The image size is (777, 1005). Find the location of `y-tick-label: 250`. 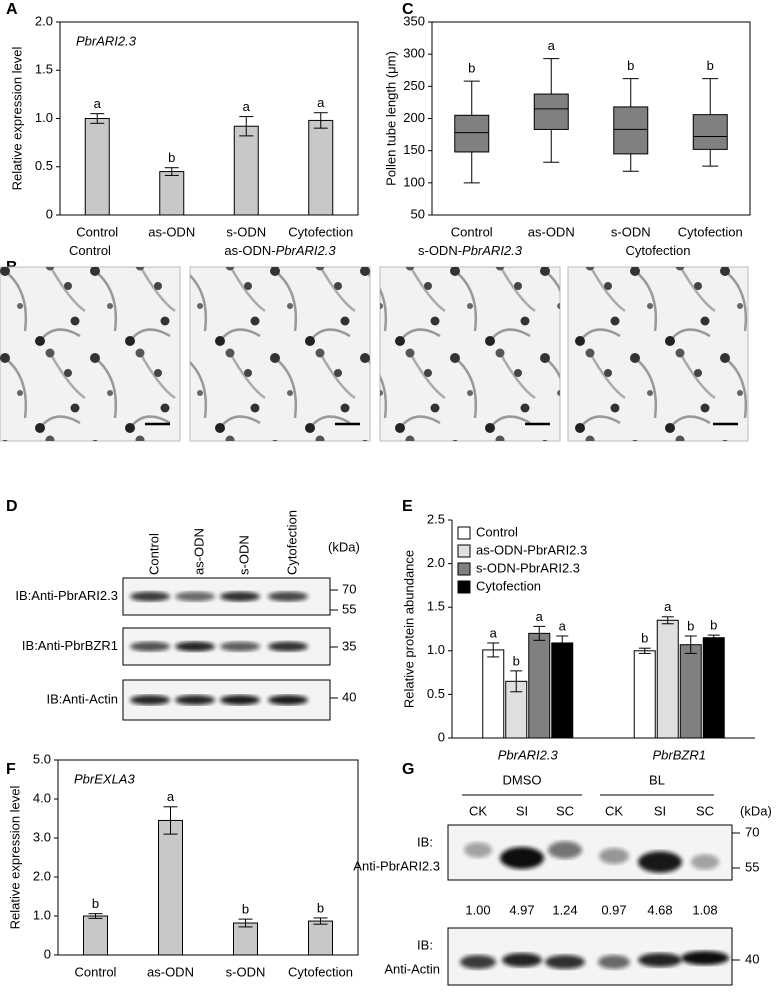

y-tick-label: 250 is located at coordinates (414, 85).